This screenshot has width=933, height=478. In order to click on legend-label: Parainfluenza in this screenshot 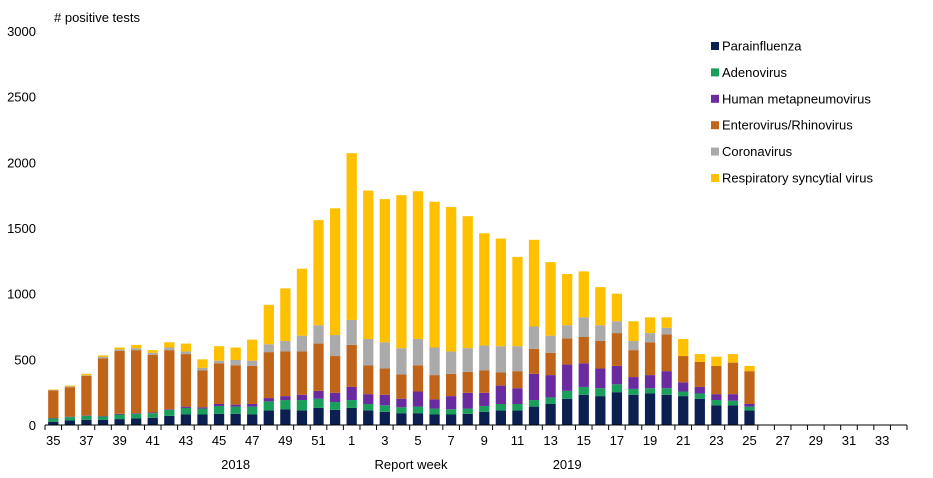, I will do `click(762, 46)`.